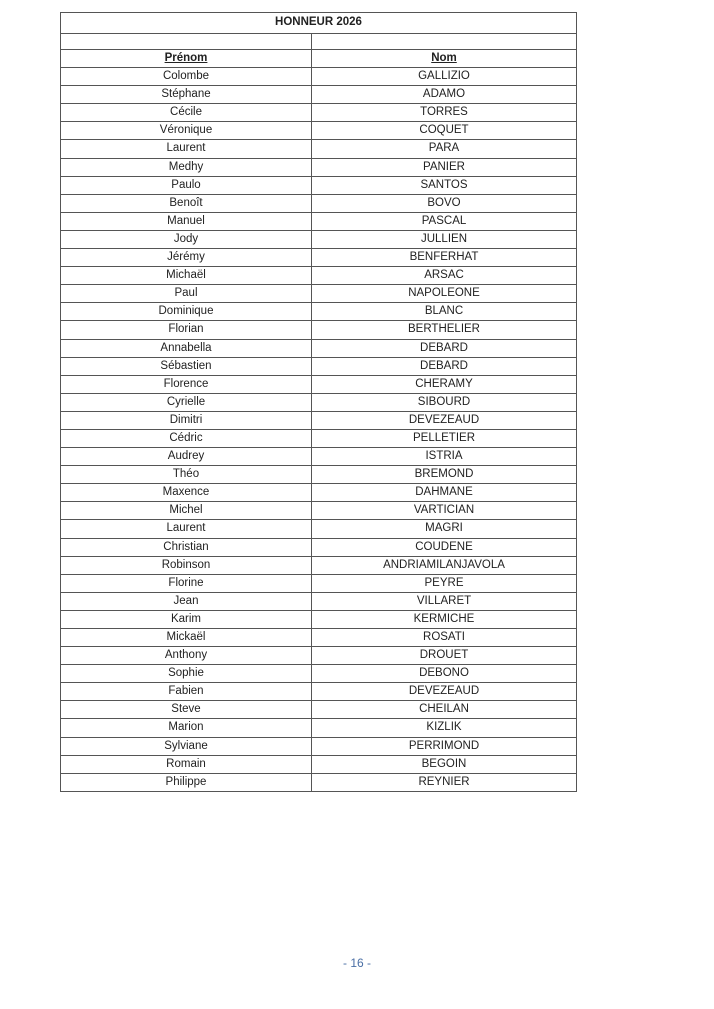 The image size is (714, 1009). Describe the element at coordinates (318, 275) in the screenshot. I see `table-row: Michaël ARSAC` at that location.